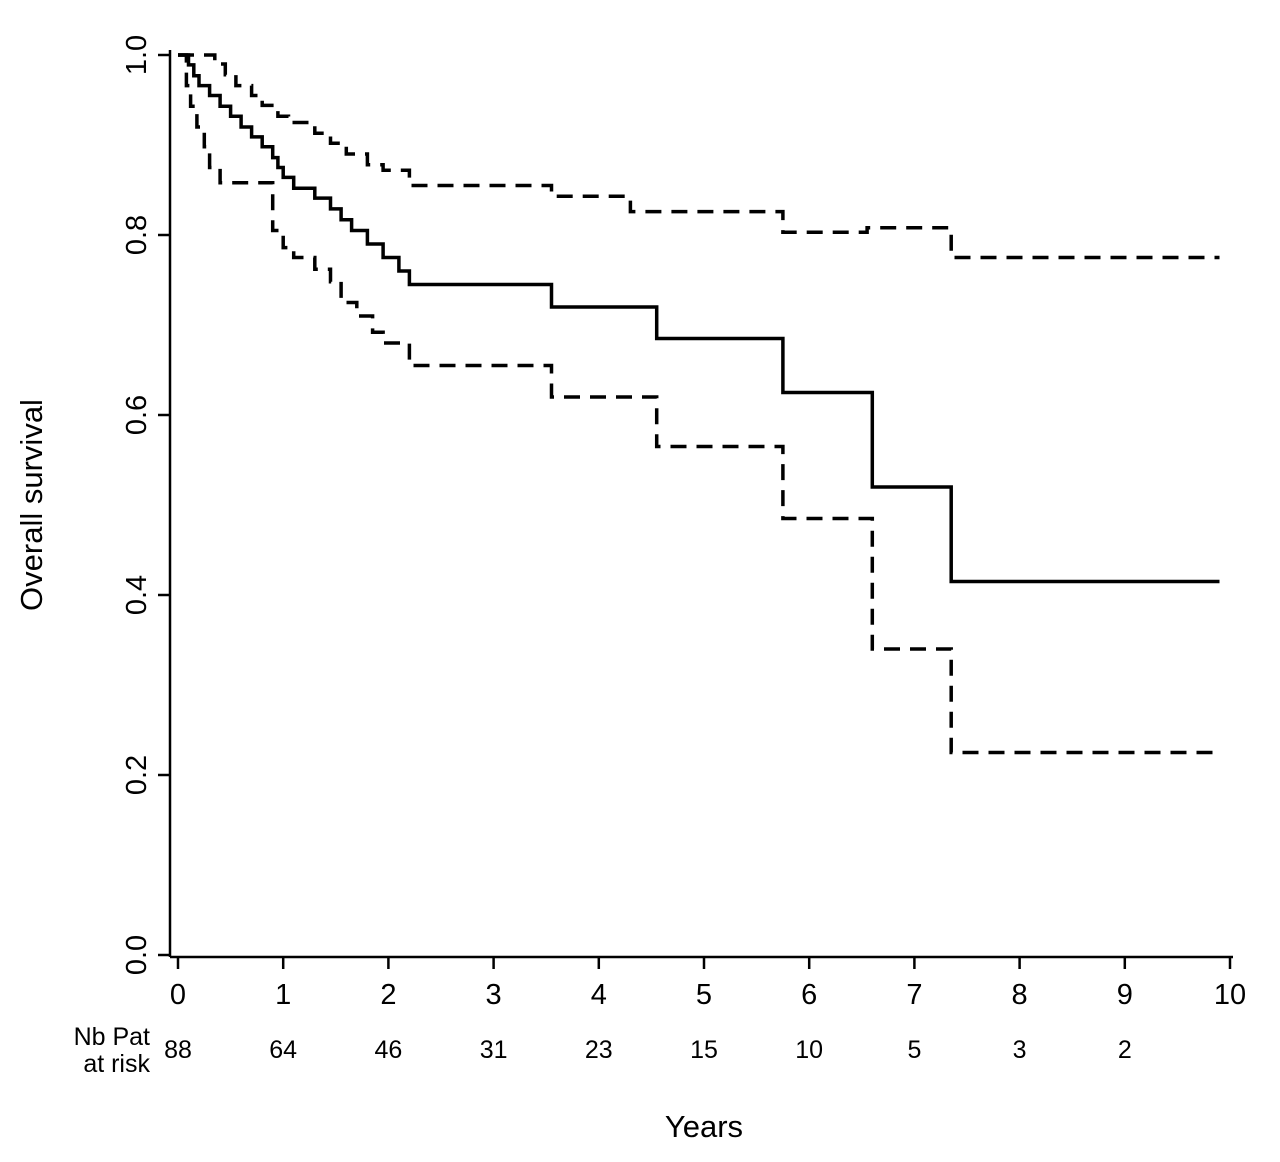 This screenshot has width=1280, height=1162. What do you see at coordinates (494, 995) in the screenshot?
I see `x-tick-label: 3` at bounding box center [494, 995].